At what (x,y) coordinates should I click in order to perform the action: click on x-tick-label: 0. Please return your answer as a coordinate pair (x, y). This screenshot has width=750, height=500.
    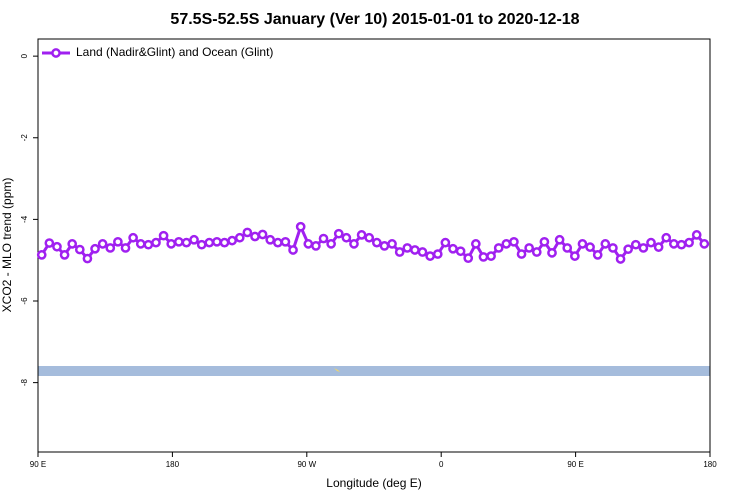
    Looking at the image, I should click on (441, 464).